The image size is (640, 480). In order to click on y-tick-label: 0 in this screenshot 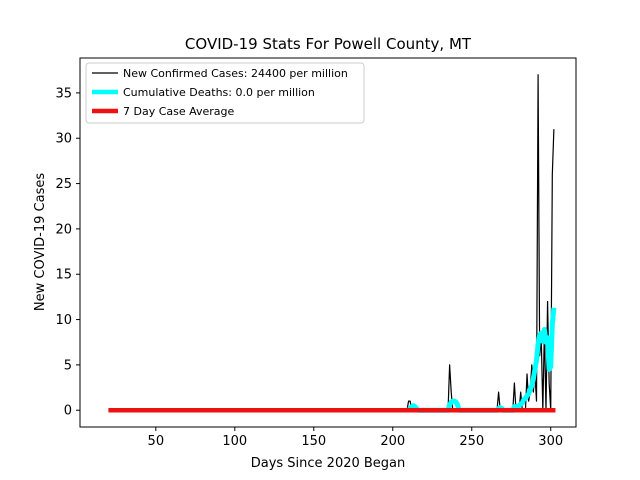, I will do `click(68, 411)`.